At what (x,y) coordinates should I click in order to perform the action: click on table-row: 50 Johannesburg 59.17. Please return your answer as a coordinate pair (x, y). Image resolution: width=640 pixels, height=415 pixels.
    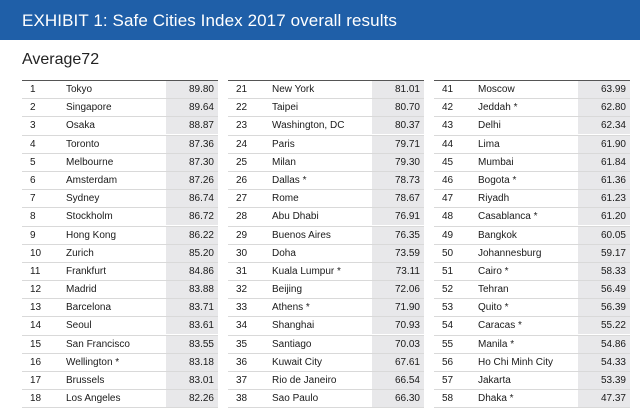
    Looking at the image, I should click on (532, 253).